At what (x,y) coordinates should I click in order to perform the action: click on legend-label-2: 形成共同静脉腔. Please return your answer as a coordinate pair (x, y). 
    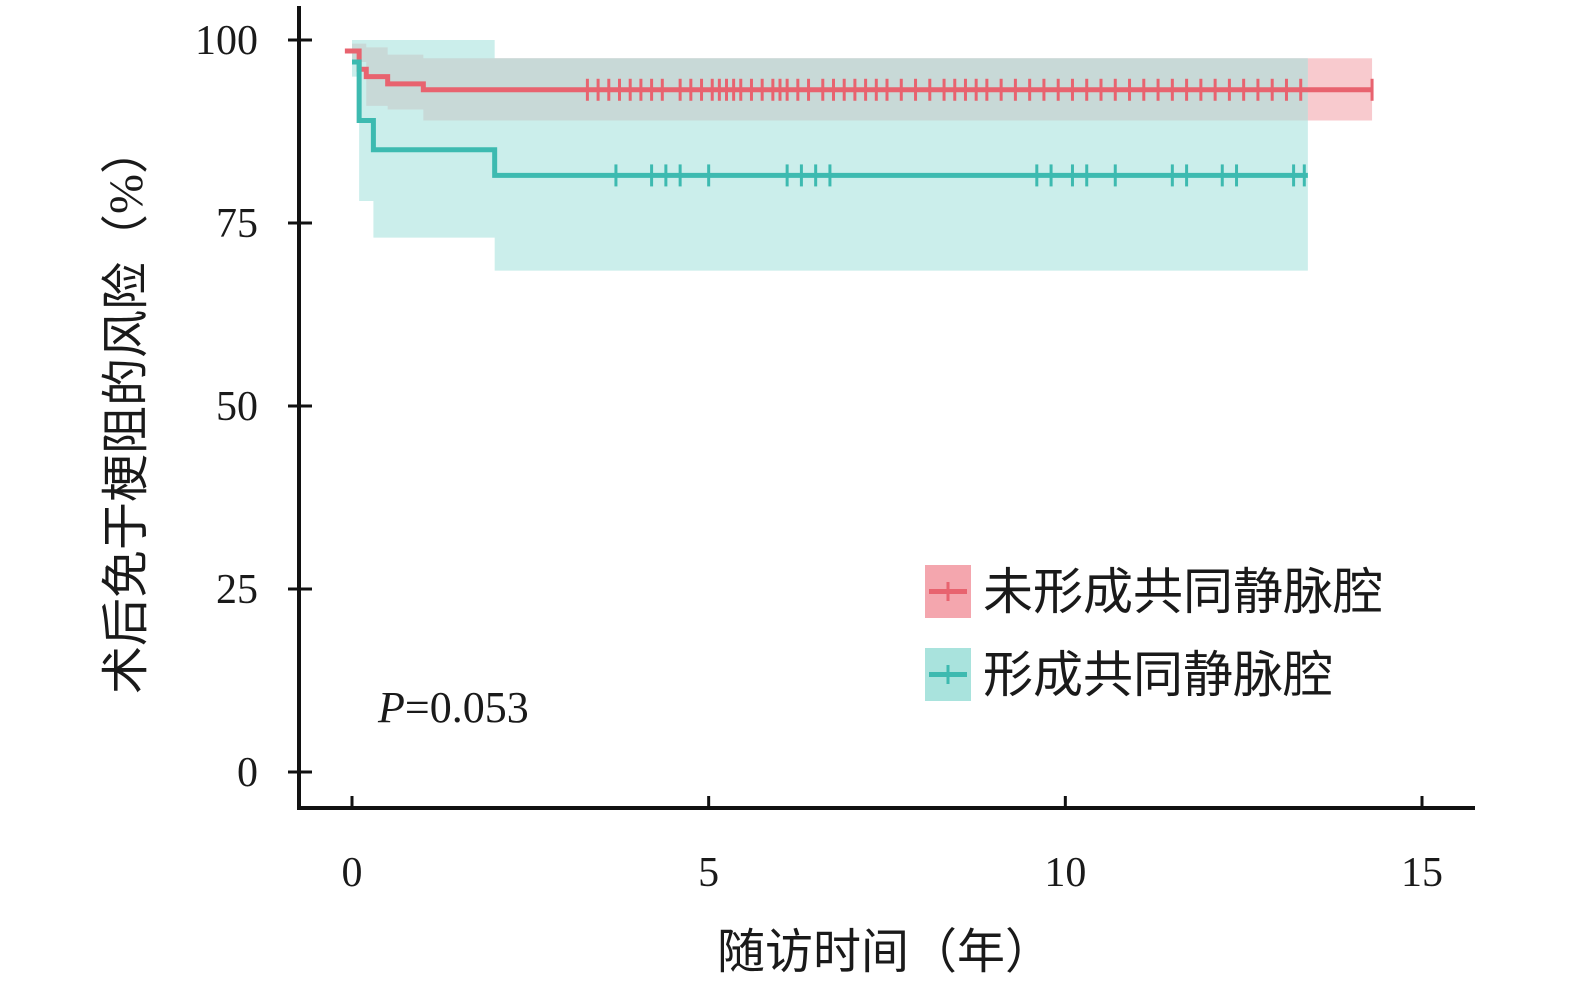
    Looking at the image, I should click on (1158, 675).